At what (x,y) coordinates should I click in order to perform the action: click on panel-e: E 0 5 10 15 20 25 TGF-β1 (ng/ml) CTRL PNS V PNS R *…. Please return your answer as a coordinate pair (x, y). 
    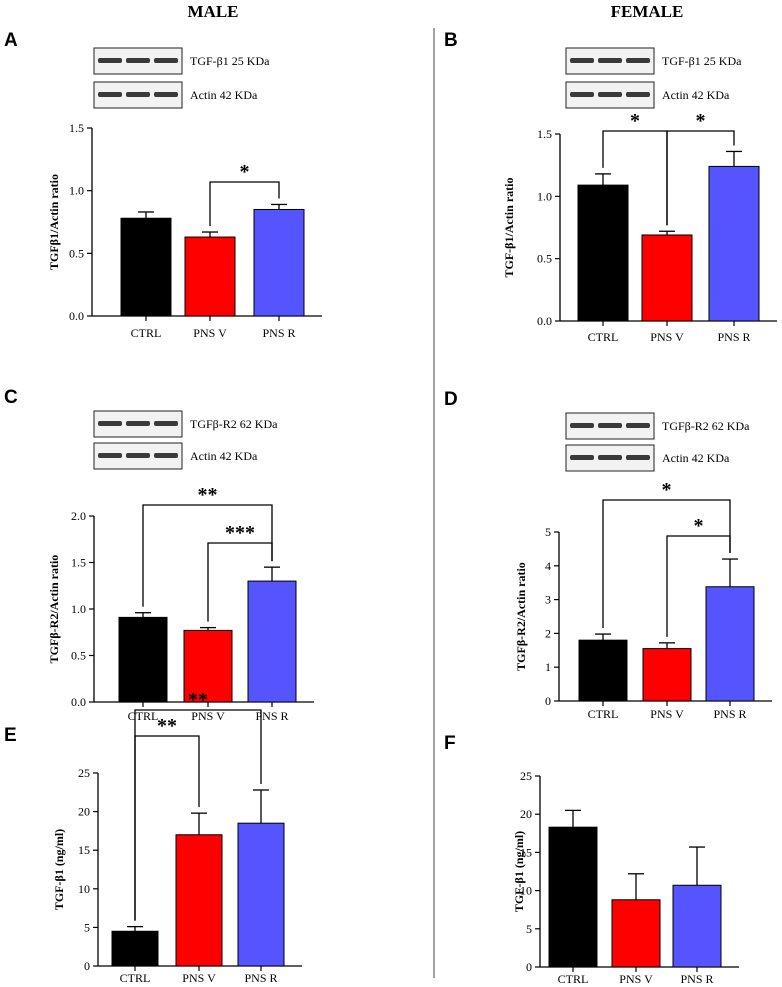
    Looking at the image, I should click on (153, 837).